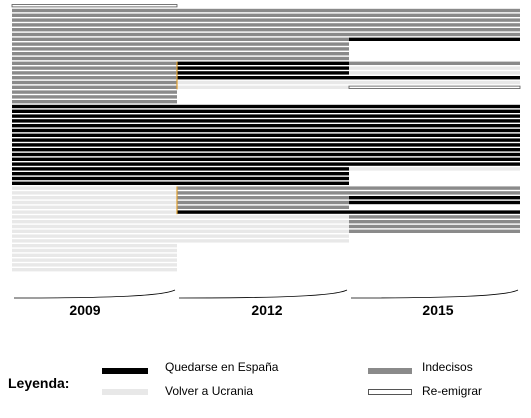  What do you see at coordinates (94, 241) in the screenshot?
I see `strand-50-2009-volver-a-ucrania` at bounding box center [94, 241].